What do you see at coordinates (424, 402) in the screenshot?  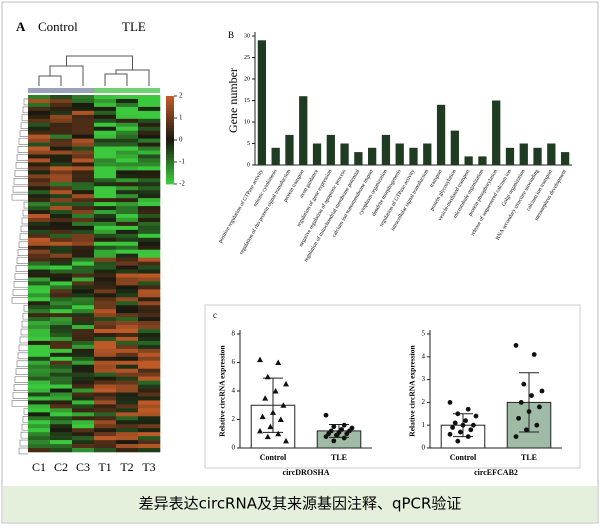 I see `y-tick-label: 2` at bounding box center [424, 402].